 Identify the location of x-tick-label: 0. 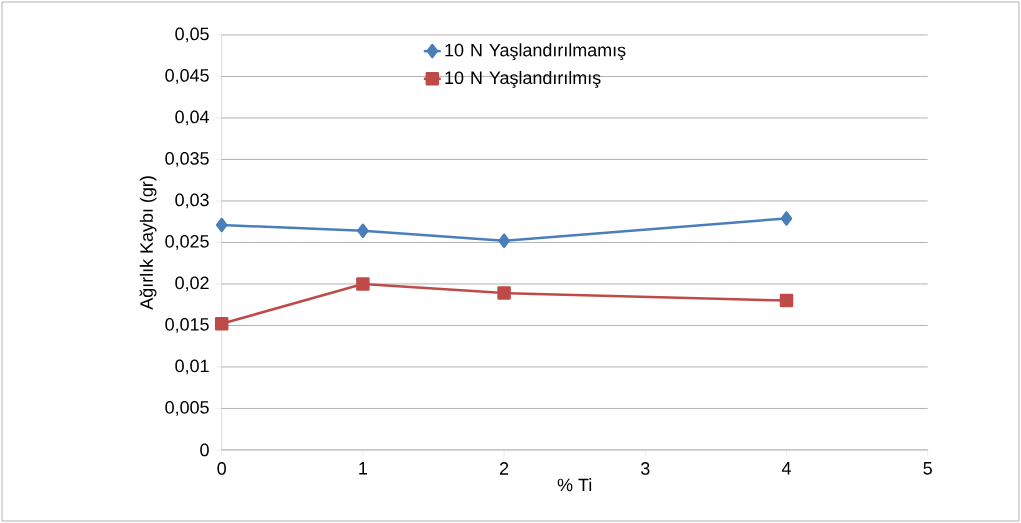
(221, 468).